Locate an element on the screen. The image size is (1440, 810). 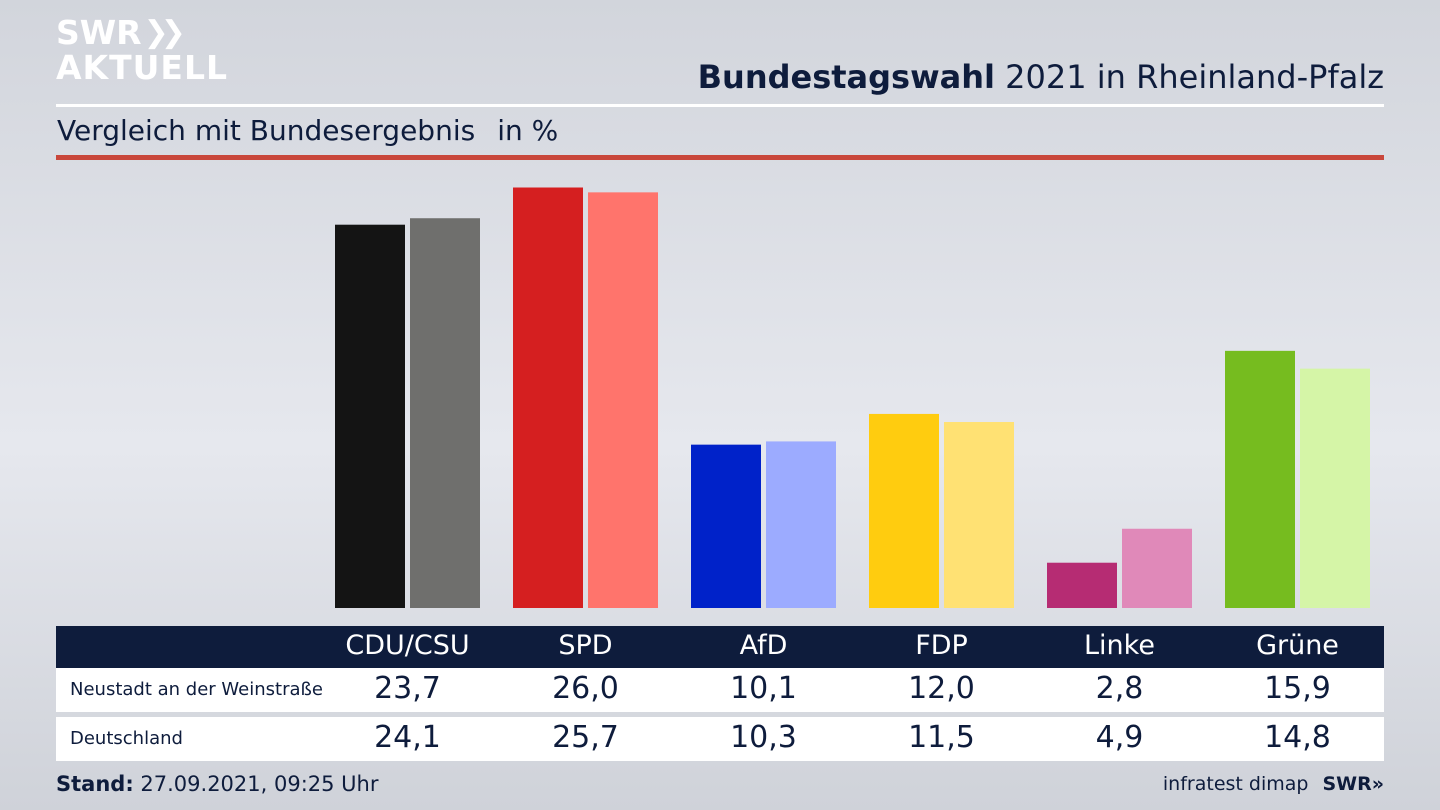
bar-grüne-deutschland is located at coordinates (1335, 488).